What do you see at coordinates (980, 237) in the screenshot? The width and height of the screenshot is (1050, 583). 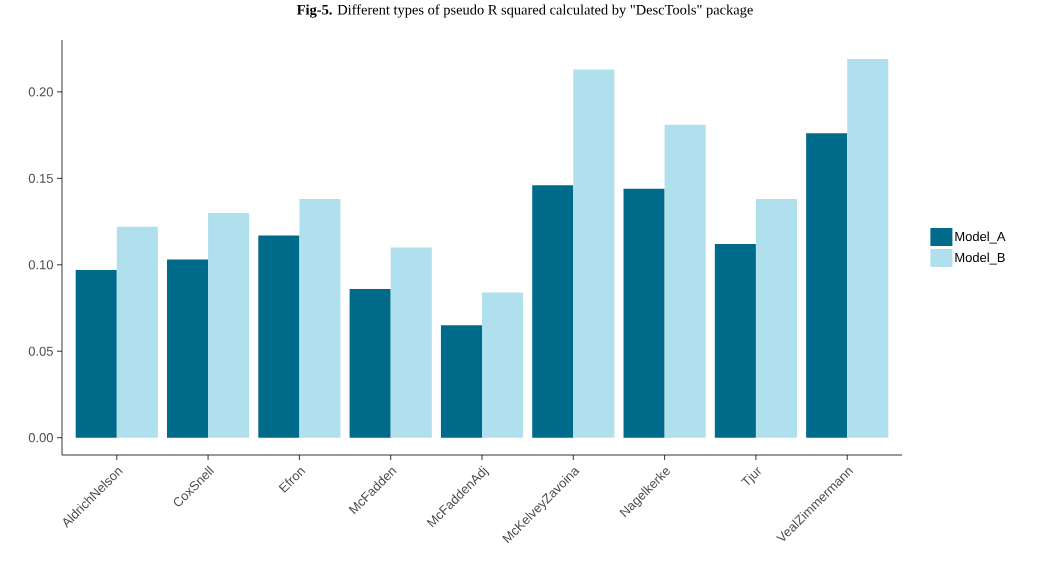 I see `legend-label: Model_A` at bounding box center [980, 237].